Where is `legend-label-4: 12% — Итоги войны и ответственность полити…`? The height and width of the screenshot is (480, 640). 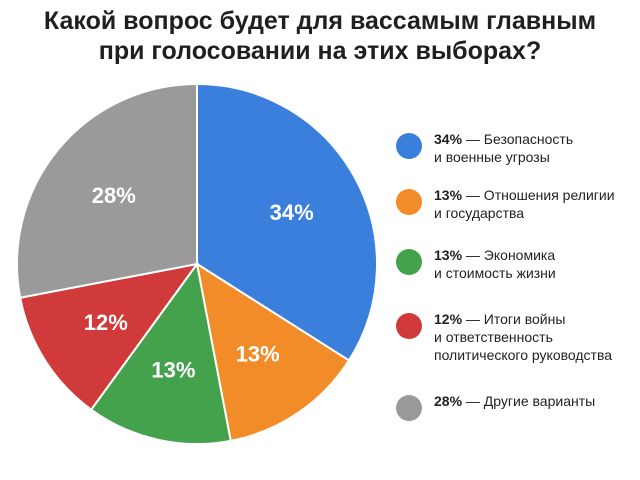 legend-label-4: 12% — Итоги войны и ответственность полити… is located at coordinates (523, 337).